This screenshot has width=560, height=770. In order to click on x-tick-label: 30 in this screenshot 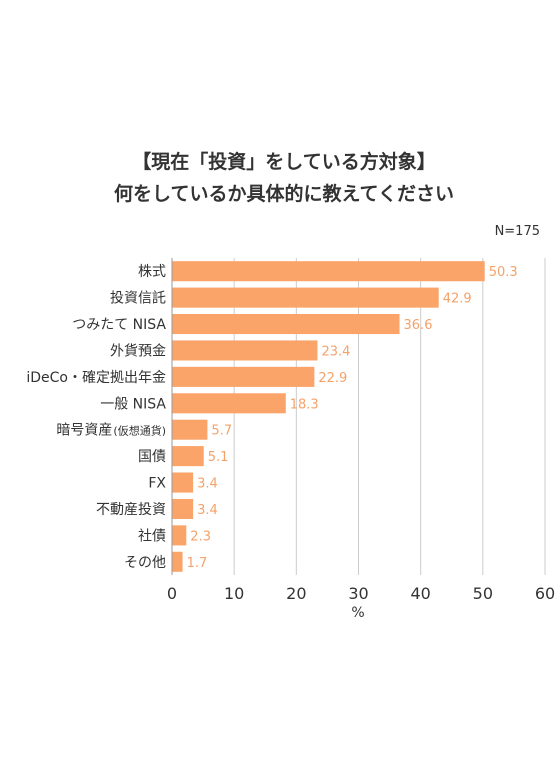, I will do `click(358, 593)`.